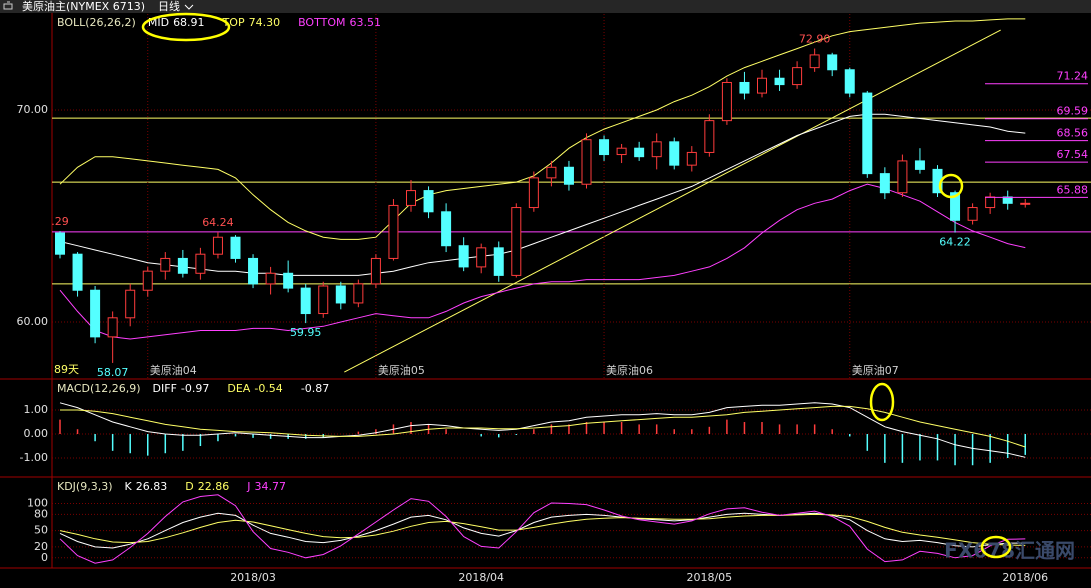 The width and height of the screenshot is (1091, 588). I want to click on legend-text: 63.51, so click(365, 22).